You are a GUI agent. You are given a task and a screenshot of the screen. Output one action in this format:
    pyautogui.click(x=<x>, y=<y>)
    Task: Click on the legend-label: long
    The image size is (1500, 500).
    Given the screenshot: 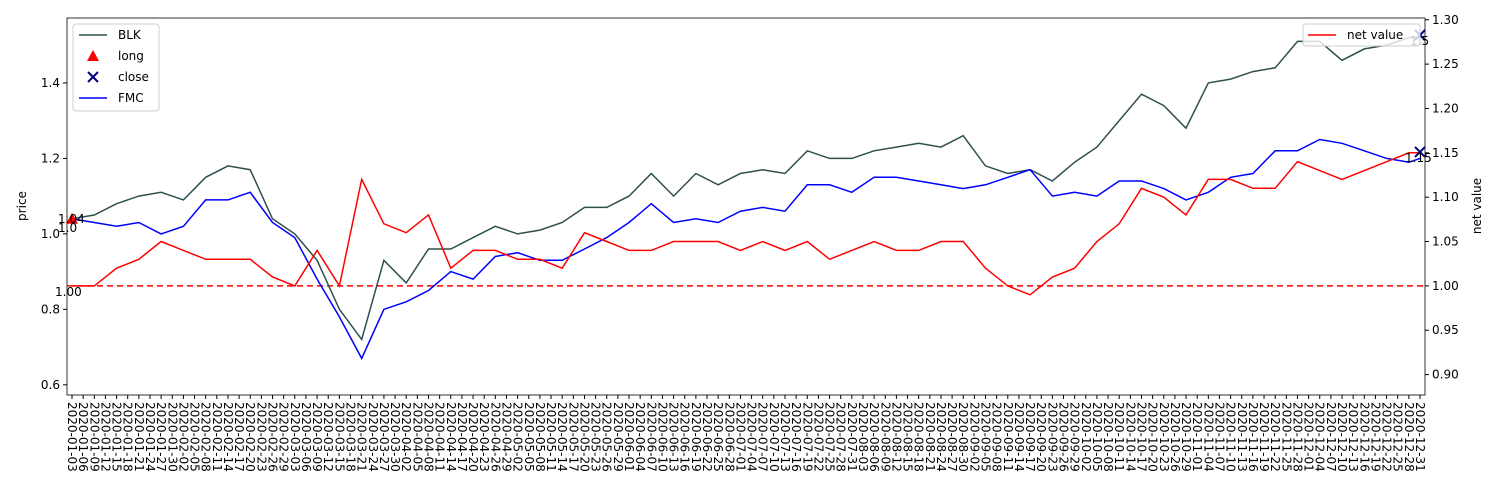 What is the action you would take?
    pyautogui.click(x=131, y=56)
    